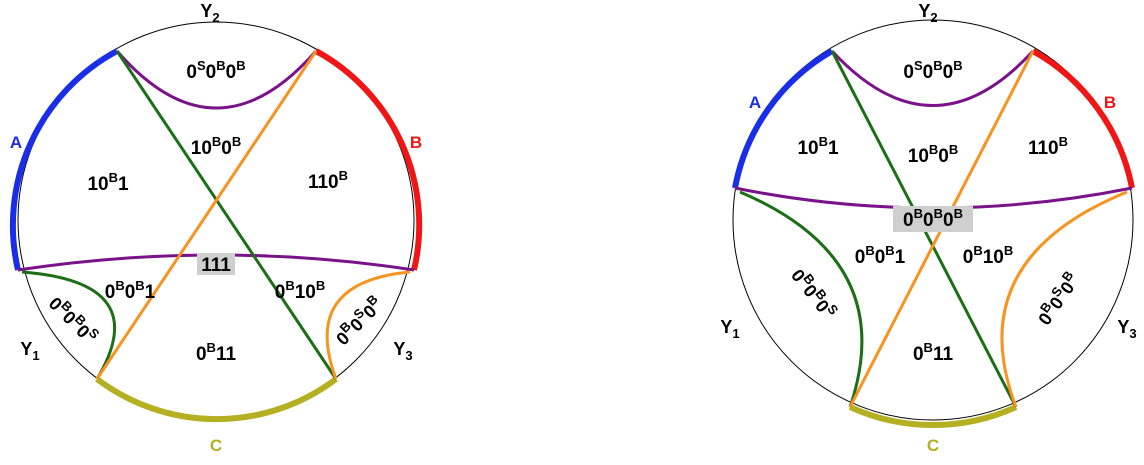 The width and height of the screenshot is (1144, 465). What do you see at coordinates (74, 320) in the screenshot?
I see `left-region-corner-left: 0B​0B​0S​` at bounding box center [74, 320].